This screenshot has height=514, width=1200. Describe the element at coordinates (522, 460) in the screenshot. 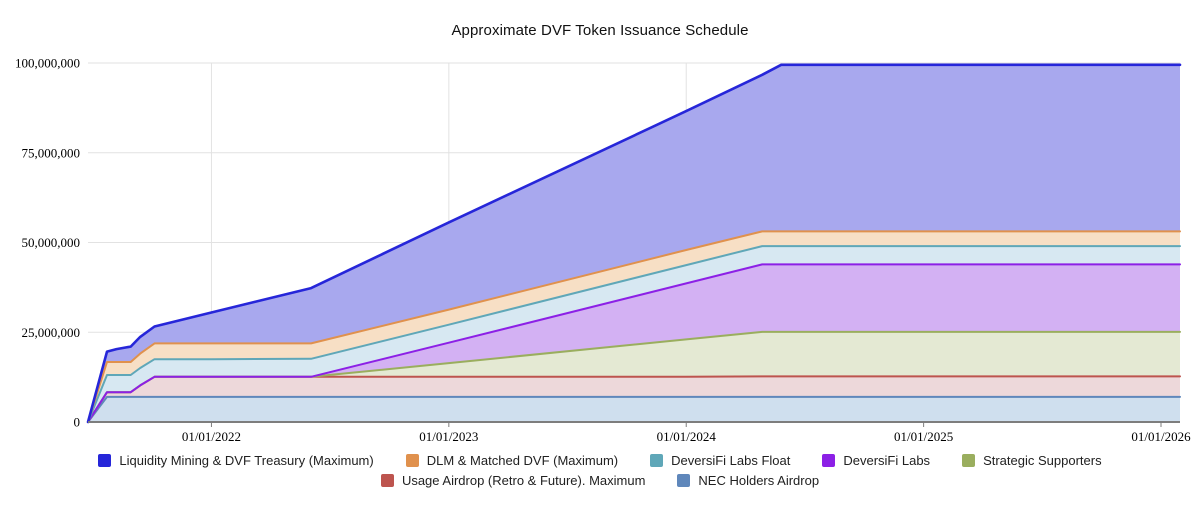

I see `legend-label: DLM & Matched DVF (Maximum)` at that location.